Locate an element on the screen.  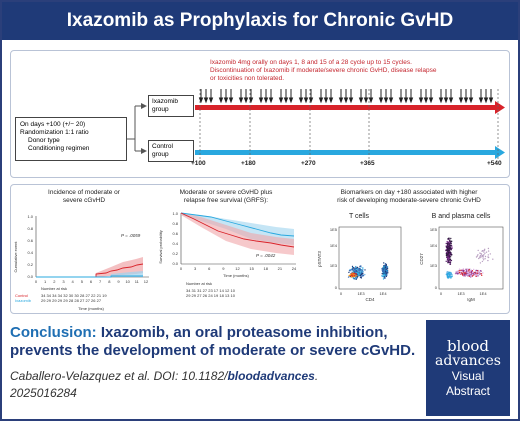
grfs-xtick: 12 is located at coordinates (237, 268).